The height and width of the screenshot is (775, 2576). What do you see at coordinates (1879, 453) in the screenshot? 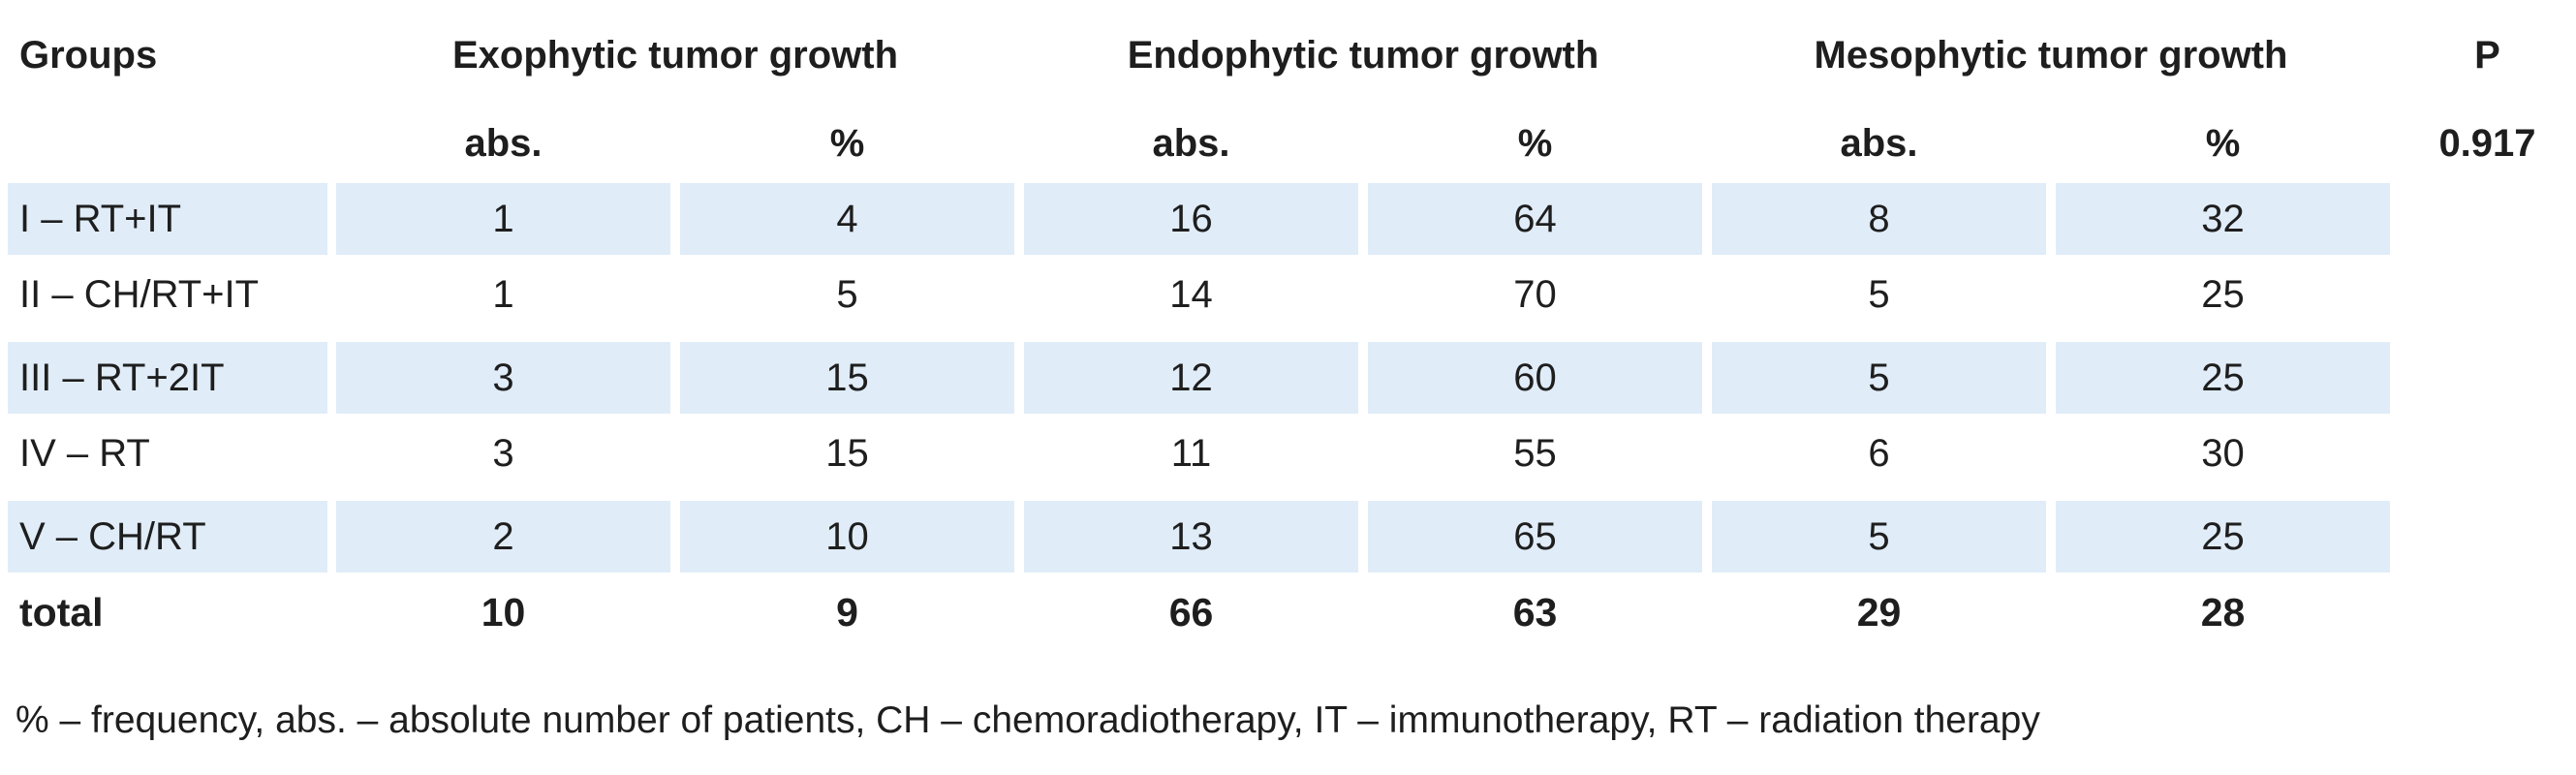
I see `meso-abs-cell: 6` at bounding box center [1879, 453].